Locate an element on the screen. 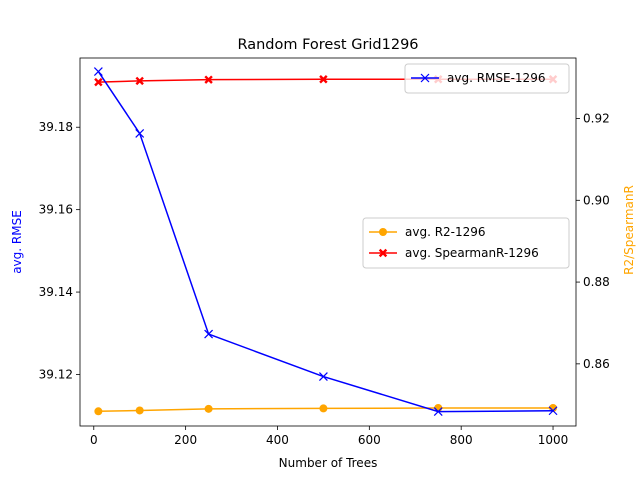 Image resolution: width=640 pixels, height=480 pixels. legend-left-axis: avg. RMSE-1296 is located at coordinates (487, 78).